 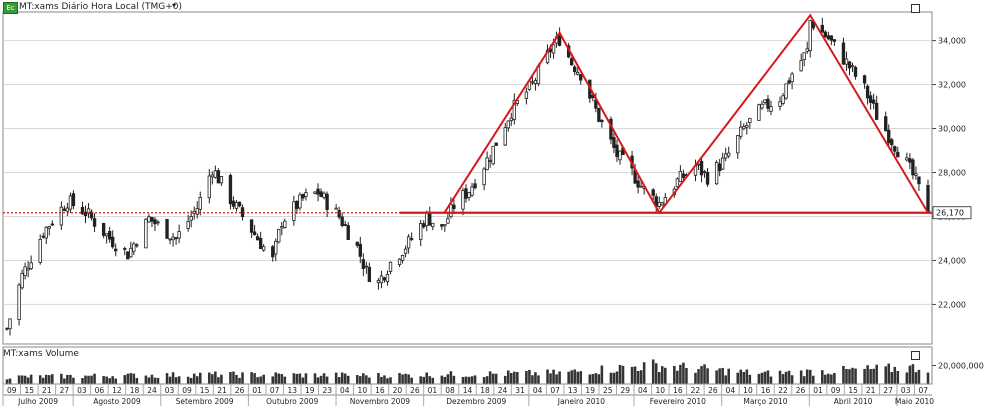 What do you see at coordinates (10, 8) in the screenshot?
I see `instrument-badge: Ec` at bounding box center [10, 8].